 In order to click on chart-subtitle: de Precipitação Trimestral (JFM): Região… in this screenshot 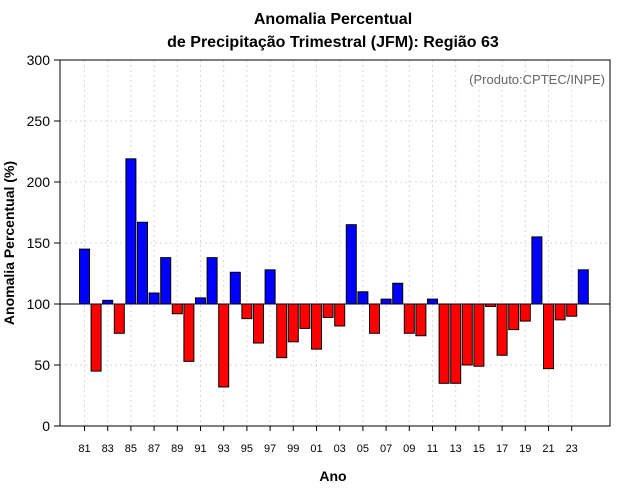, I will do `click(333, 42)`.